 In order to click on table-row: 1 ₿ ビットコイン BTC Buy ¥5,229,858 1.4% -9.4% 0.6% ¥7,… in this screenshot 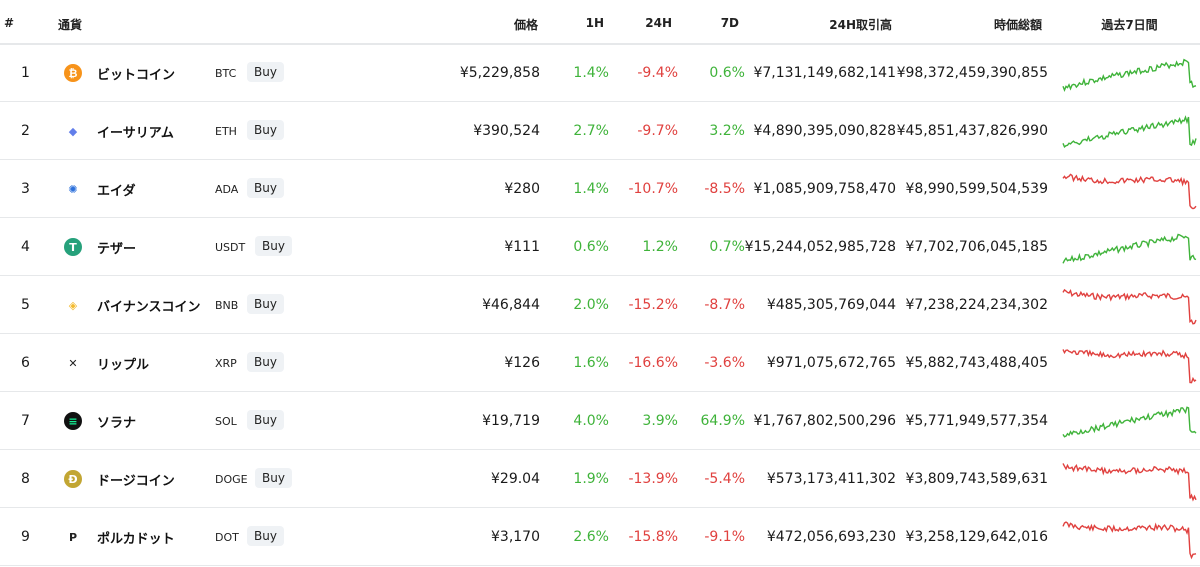, I will do `click(600, 73)`.